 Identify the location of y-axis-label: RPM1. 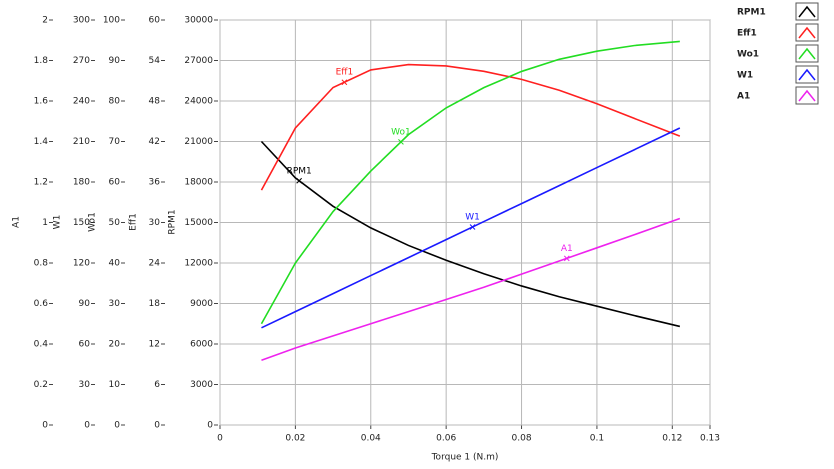
(173, 221).